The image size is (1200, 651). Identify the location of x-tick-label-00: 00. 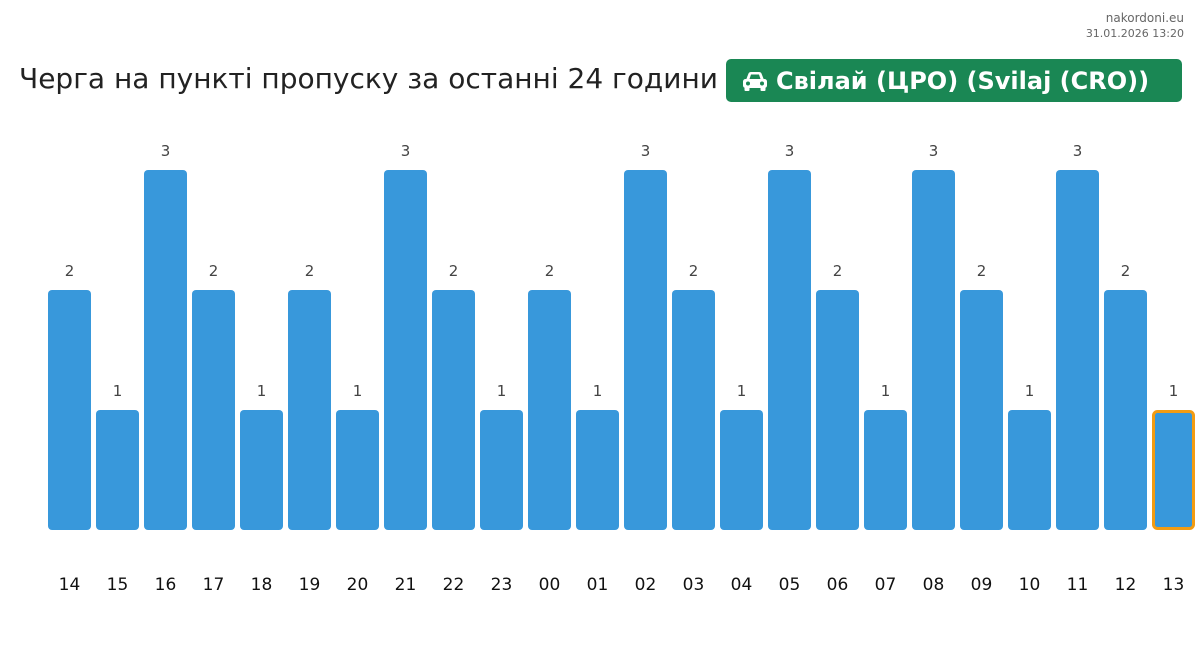
(550, 585).